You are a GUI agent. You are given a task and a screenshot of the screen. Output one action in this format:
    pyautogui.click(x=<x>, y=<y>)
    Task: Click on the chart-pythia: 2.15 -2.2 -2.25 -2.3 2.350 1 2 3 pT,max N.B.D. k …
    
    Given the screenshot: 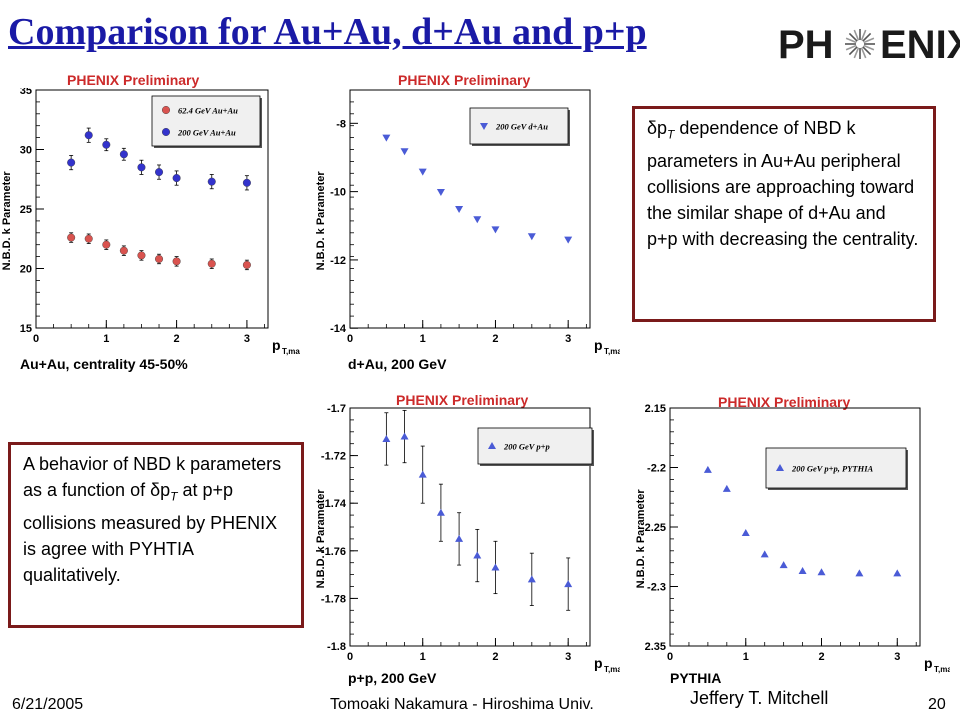 What is the action you would take?
    pyautogui.click(x=792, y=539)
    